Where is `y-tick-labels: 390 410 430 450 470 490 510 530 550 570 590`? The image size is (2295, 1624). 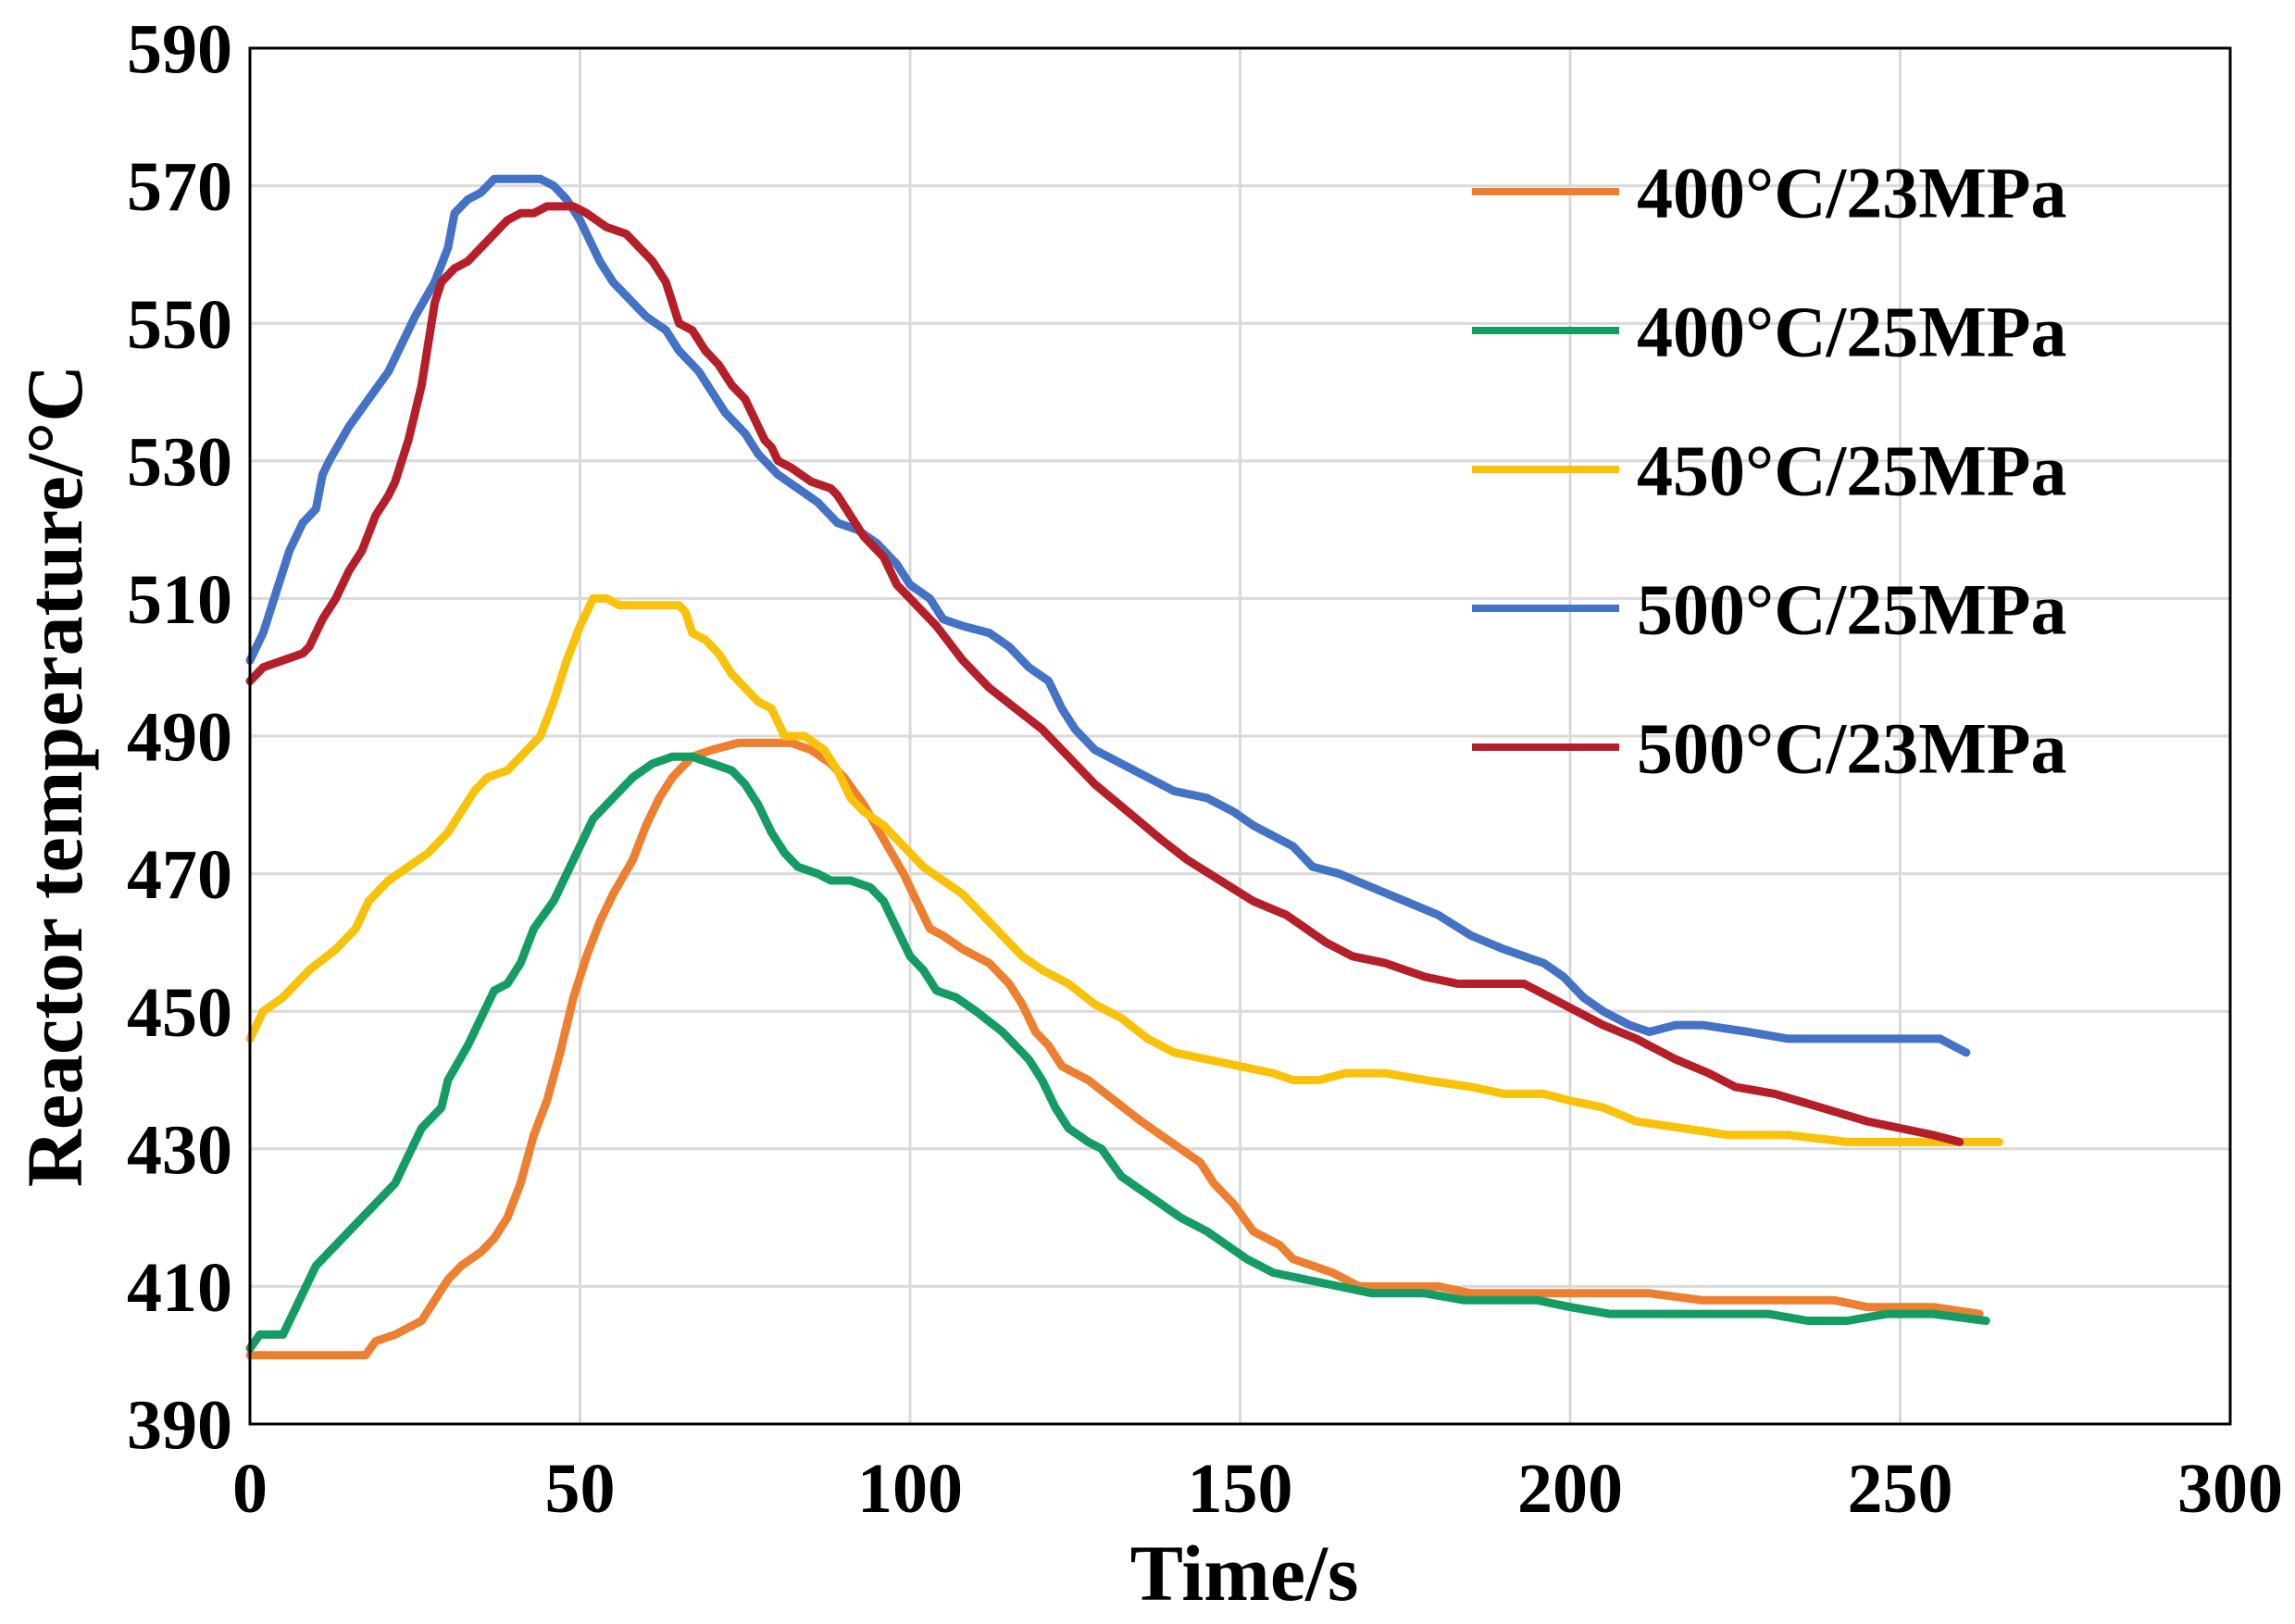 y-tick-labels: 390 410 430 450 470 490 510 530 550 570 590 is located at coordinates (179, 738).